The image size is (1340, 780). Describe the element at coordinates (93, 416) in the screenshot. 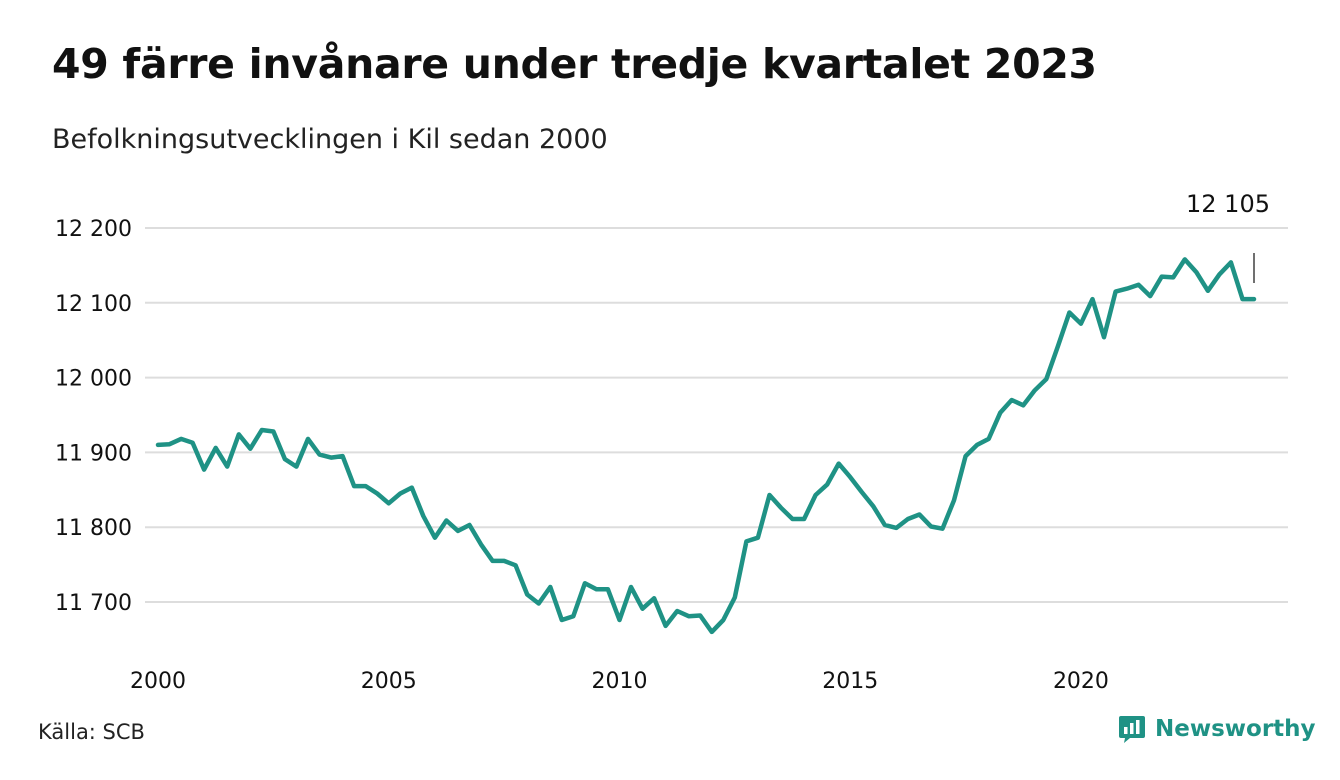

I see `y-axis-tick-labels: 11 700 11 800 11 900 12 000 12 100 12 200` at that location.